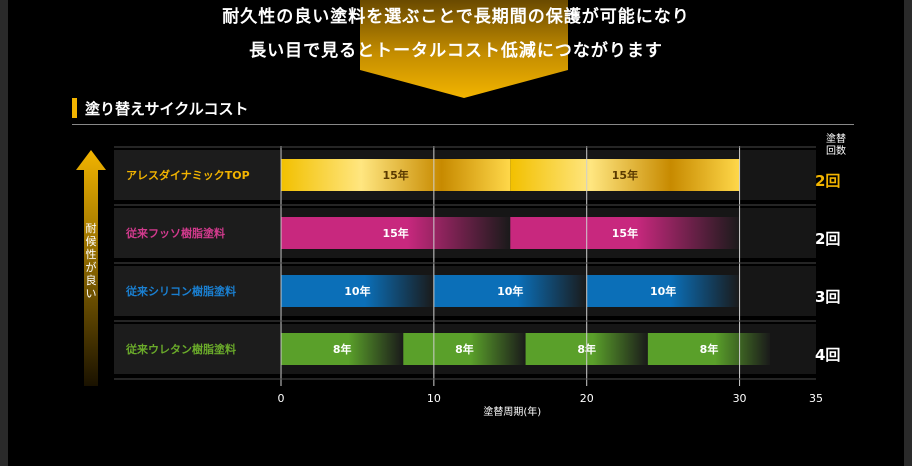 The height and width of the screenshot is (466, 912). I want to click on section-divider, so click(463, 124).